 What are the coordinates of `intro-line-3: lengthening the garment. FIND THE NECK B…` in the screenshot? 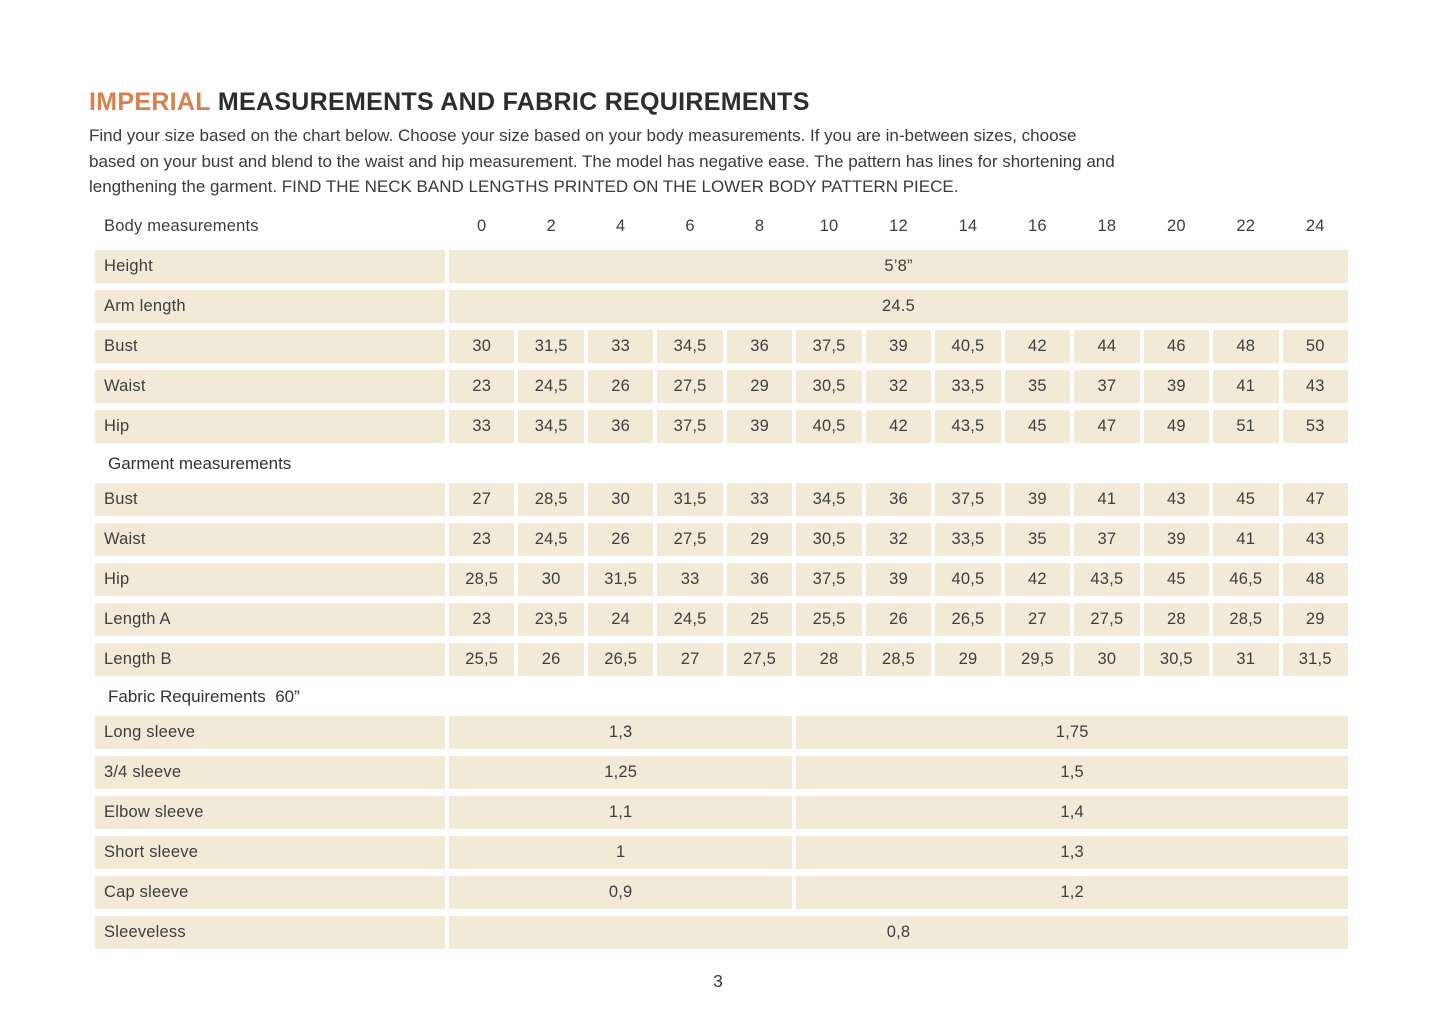 It's located at (524, 186).